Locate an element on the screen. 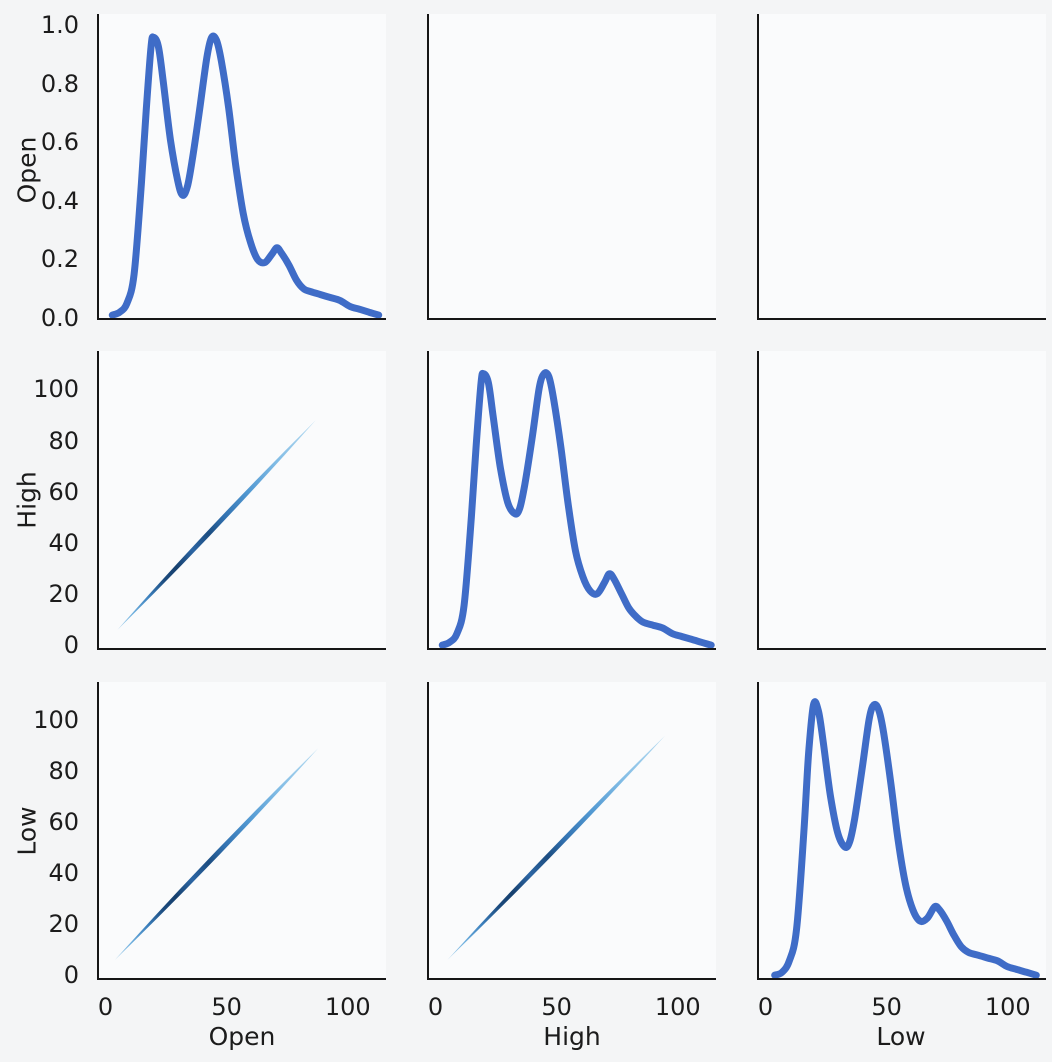  subplot-open-low-empty is located at coordinates (901, 167).